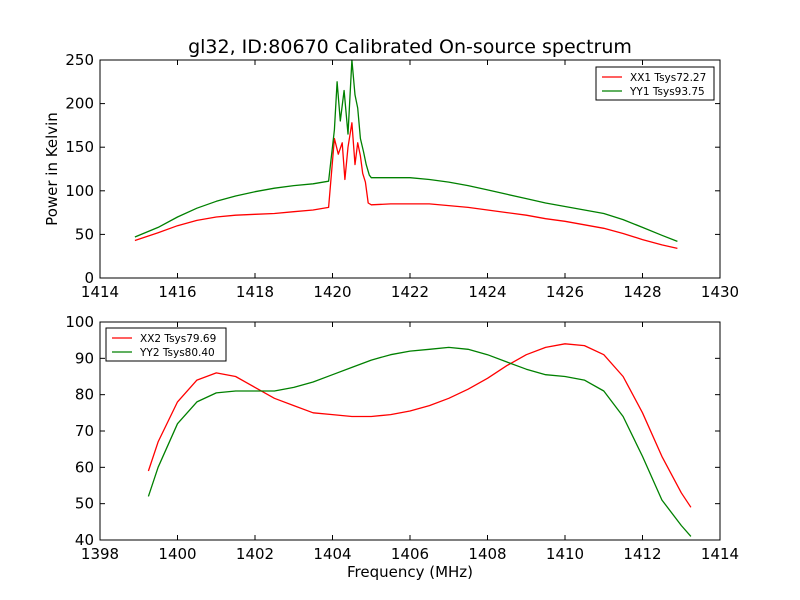  I want to click on y-tick-label: 40, so click(84, 540).